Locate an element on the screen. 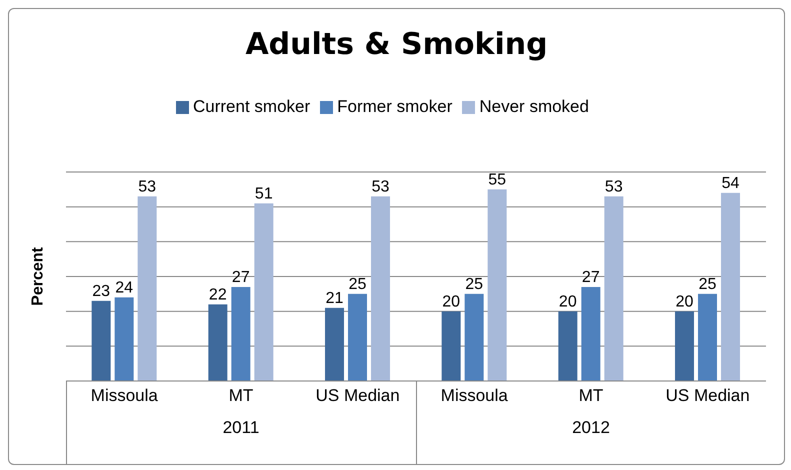 This screenshot has height=470, width=791. data-label: 24 is located at coordinates (124, 287).